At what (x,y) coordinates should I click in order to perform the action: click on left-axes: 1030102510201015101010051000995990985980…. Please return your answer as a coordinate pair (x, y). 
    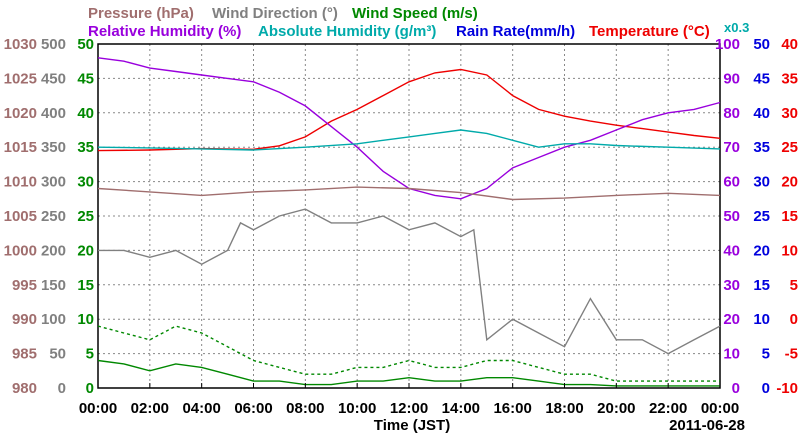
    Looking at the image, I should click on (49, 216).